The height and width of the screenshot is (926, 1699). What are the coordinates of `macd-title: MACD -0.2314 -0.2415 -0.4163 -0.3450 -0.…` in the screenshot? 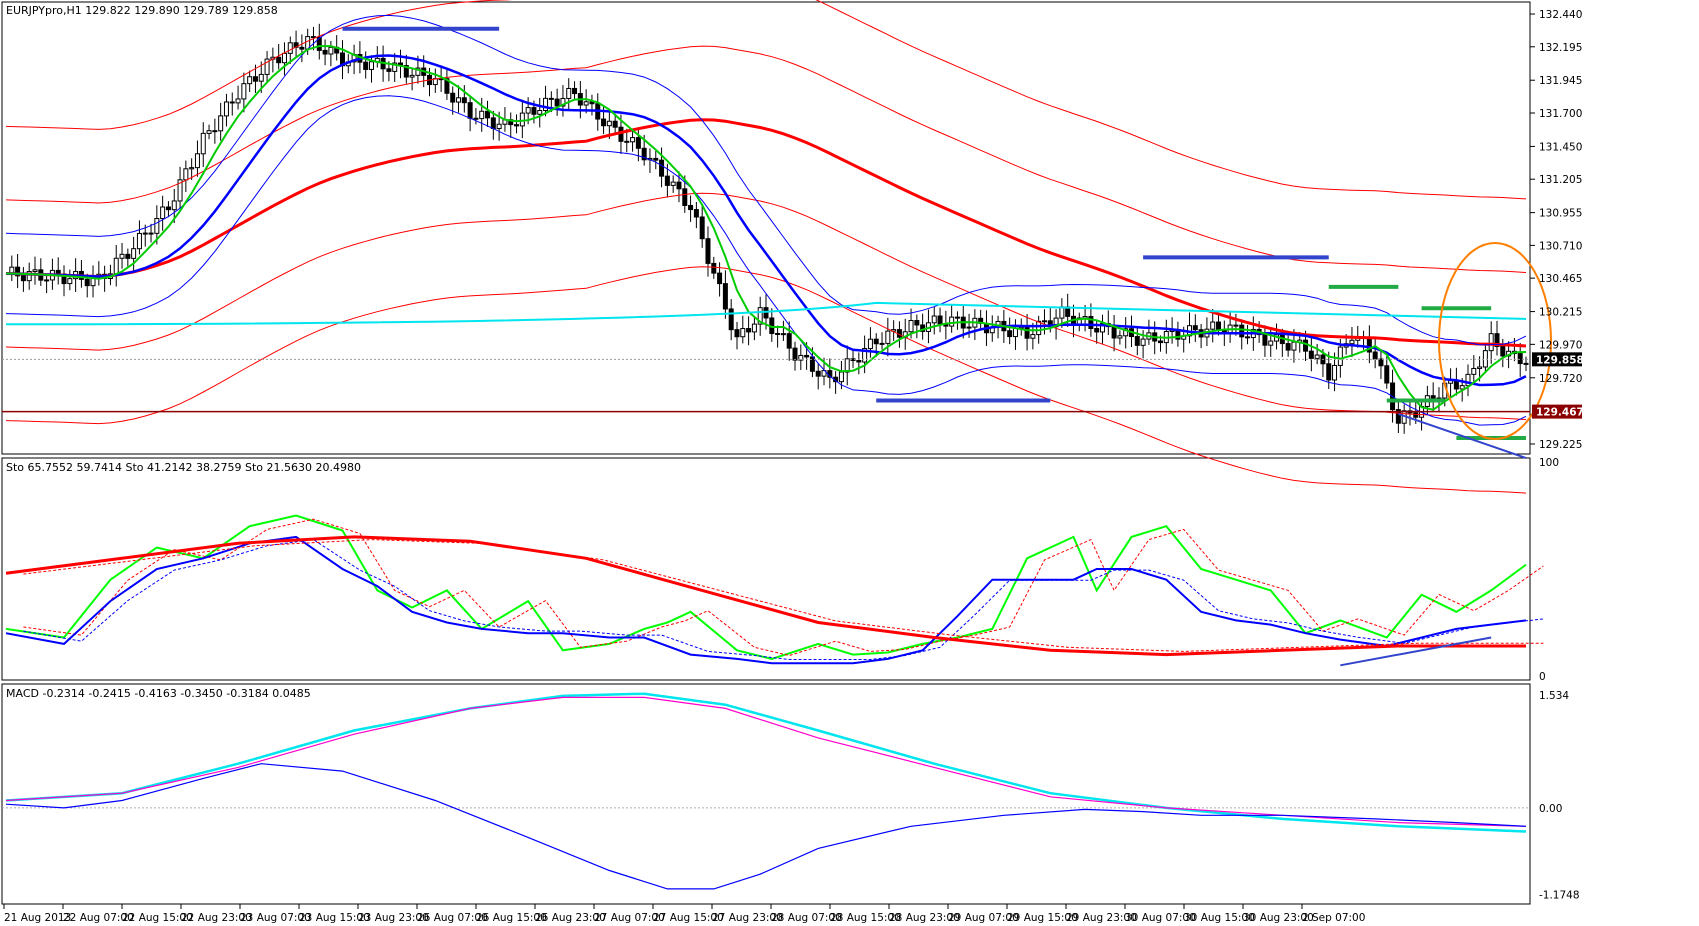 It's located at (158, 693).